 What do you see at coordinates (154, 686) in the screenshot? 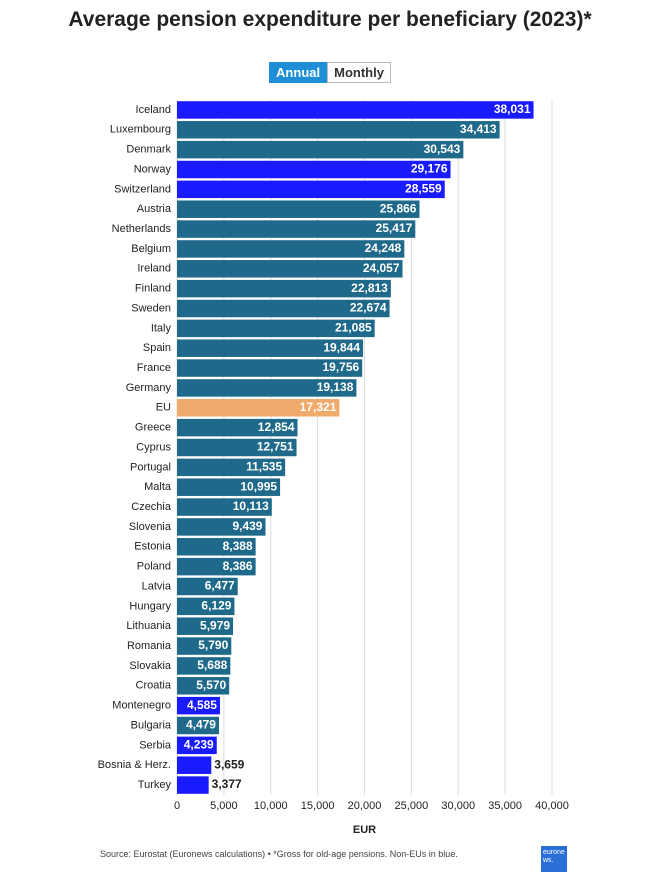
I see `y-tick-label: Croatia` at bounding box center [154, 686].